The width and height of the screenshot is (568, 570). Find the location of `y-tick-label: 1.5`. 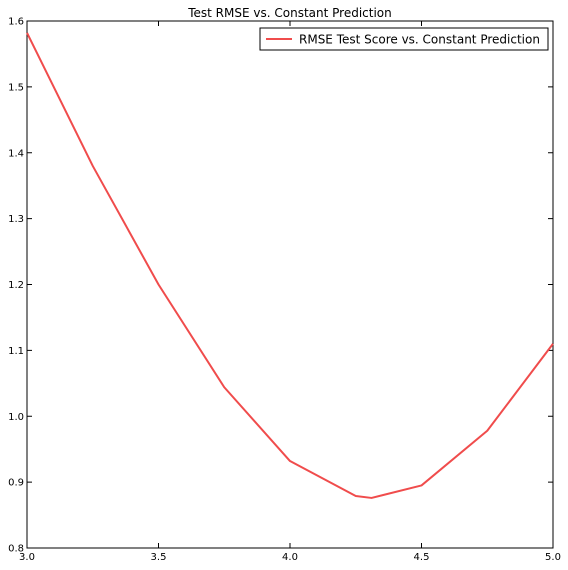

y-tick-label: 1.5 is located at coordinates (16, 87).